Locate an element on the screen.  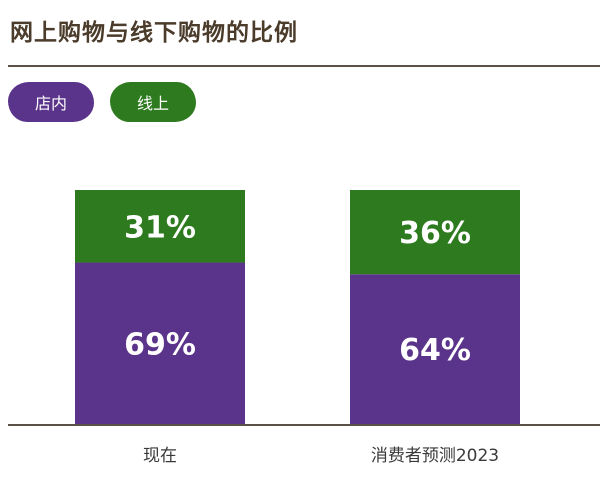
title-divider is located at coordinates (304, 66).